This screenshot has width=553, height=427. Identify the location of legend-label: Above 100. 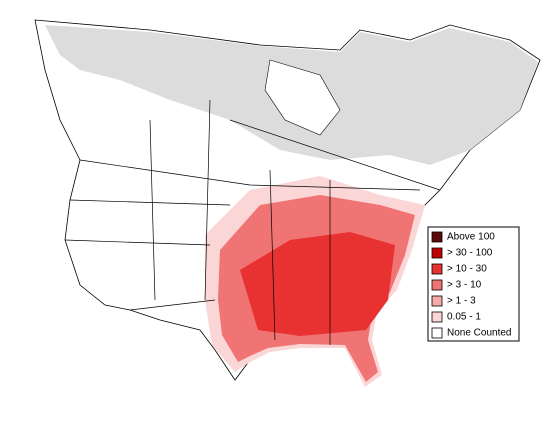
(471, 237).